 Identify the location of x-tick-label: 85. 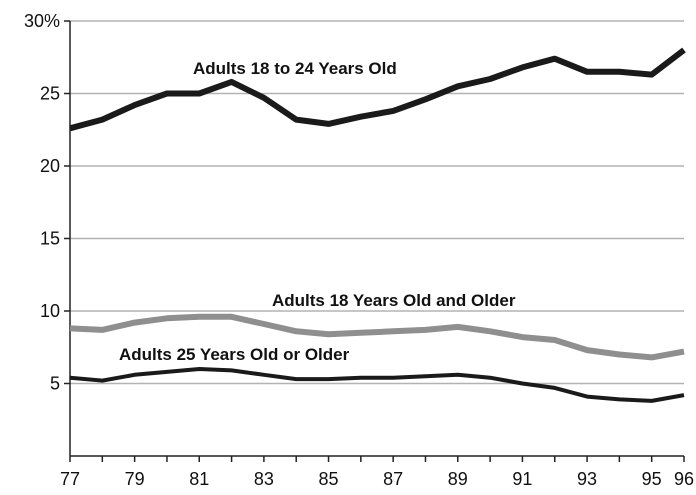
(329, 479).